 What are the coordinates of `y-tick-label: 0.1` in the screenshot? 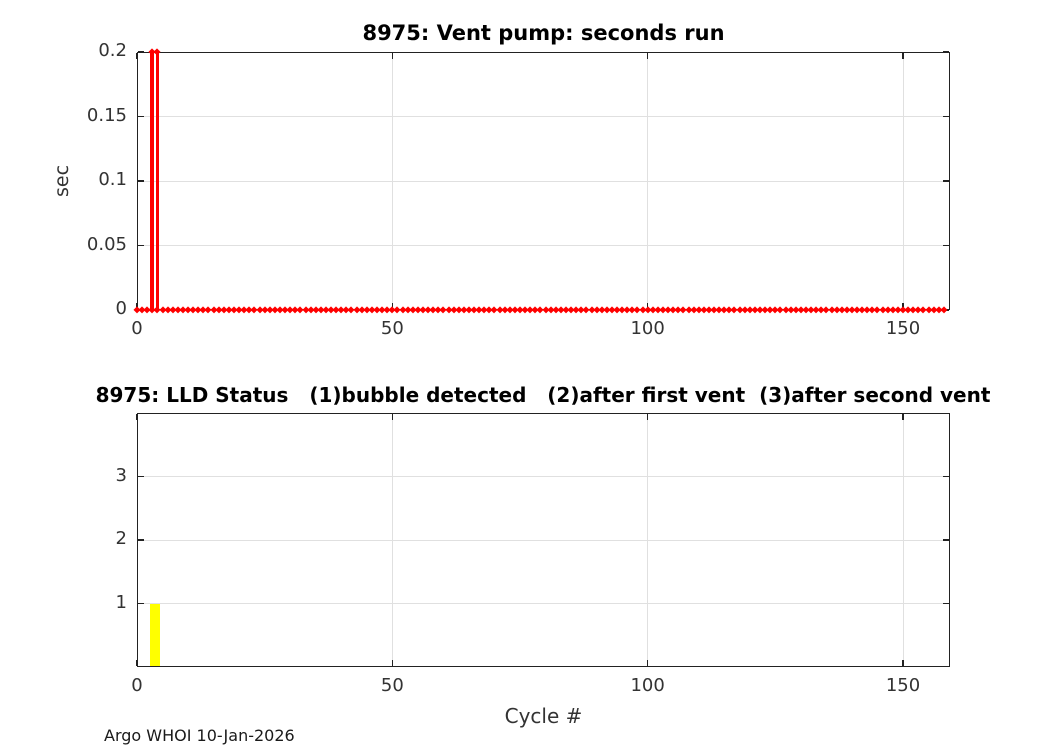 It's located at (112, 179).